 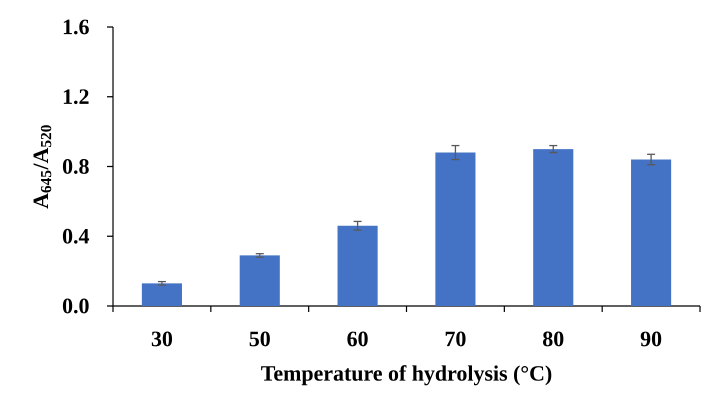 What do you see at coordinates (651, 339) in the screenshot?
I see `x-tick-label: 90` at bounding box center [651, 339].